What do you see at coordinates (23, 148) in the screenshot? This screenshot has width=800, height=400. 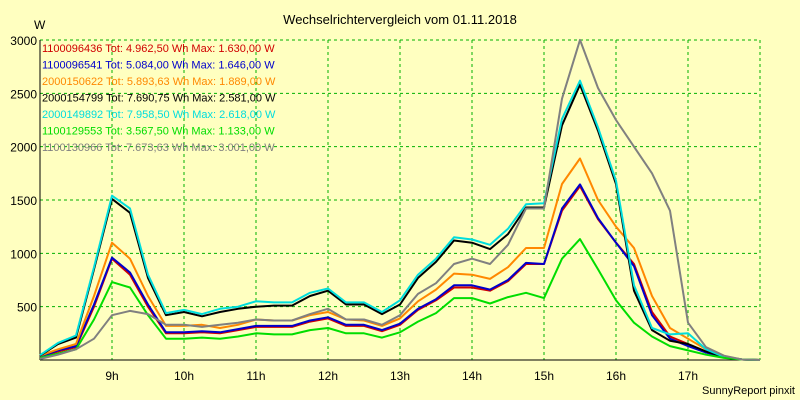 I see `y-tick-label: 2000` at bounding box center [23, 148].